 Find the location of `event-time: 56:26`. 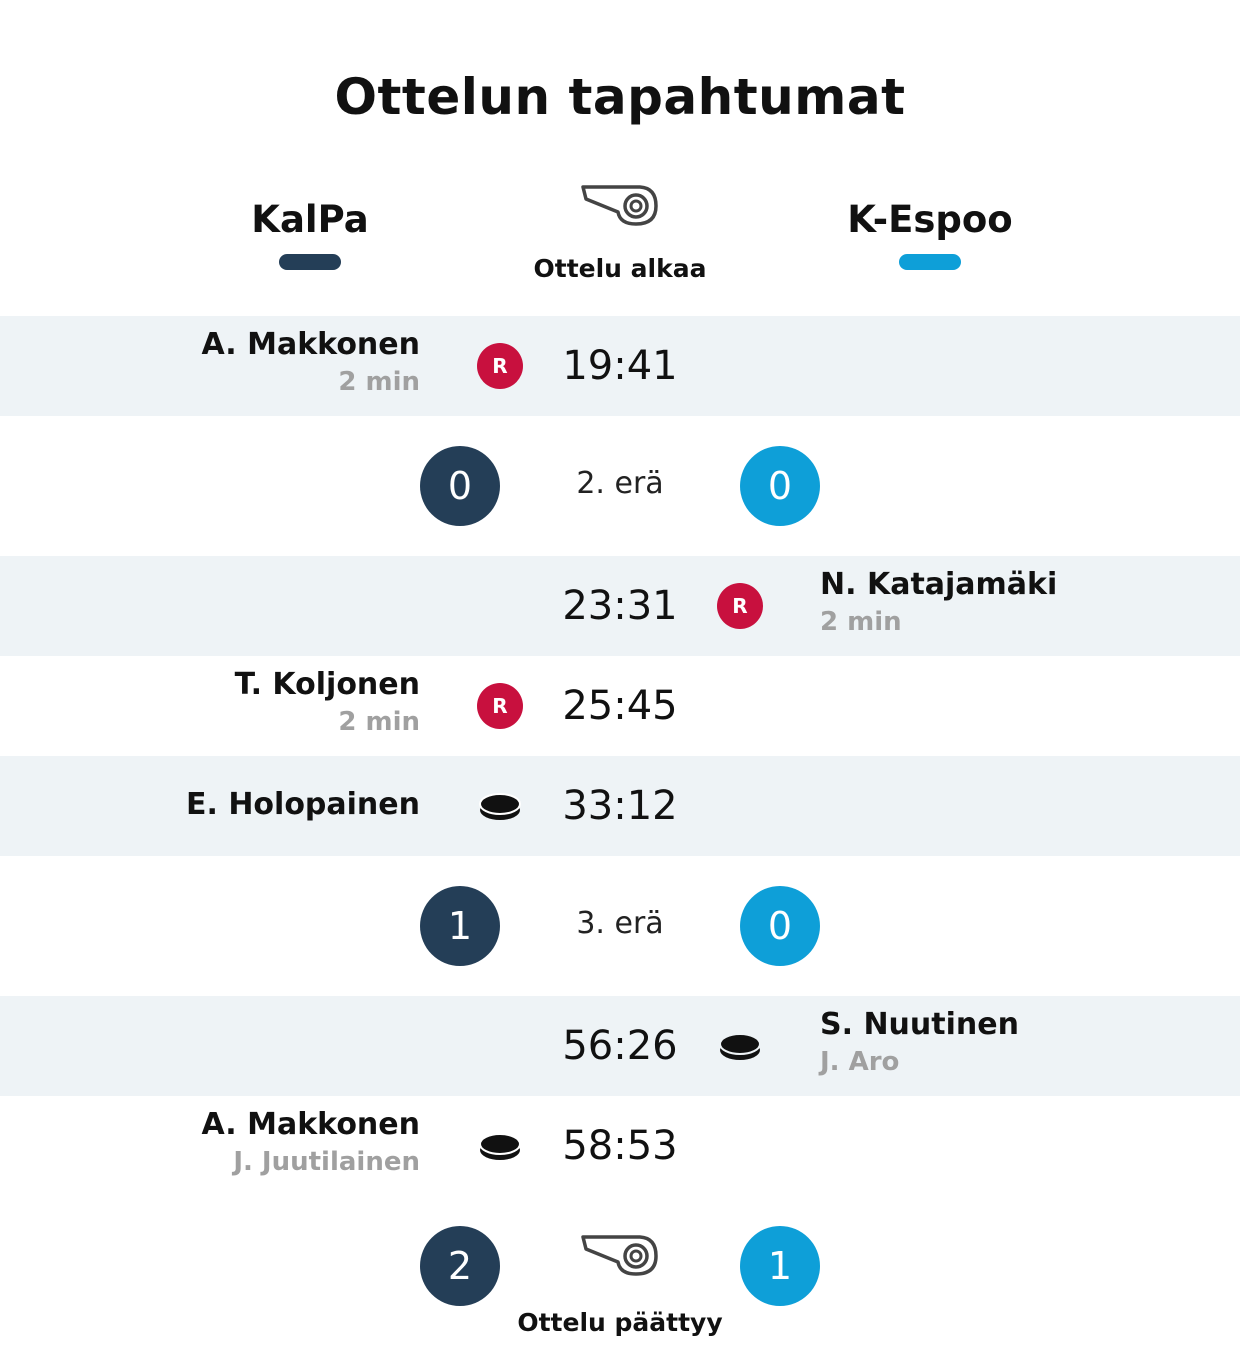

event-time: 56:26 is located at coordinates (620, 1046).